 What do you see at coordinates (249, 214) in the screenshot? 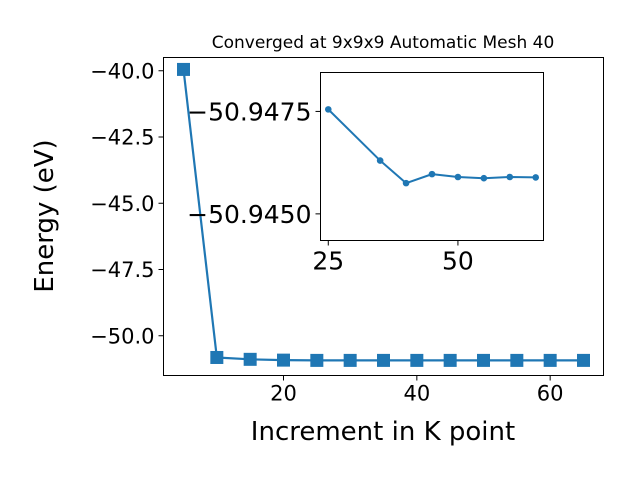
I see `inset-y-tick-label: −50.9450` at bounding box center [249, 214].